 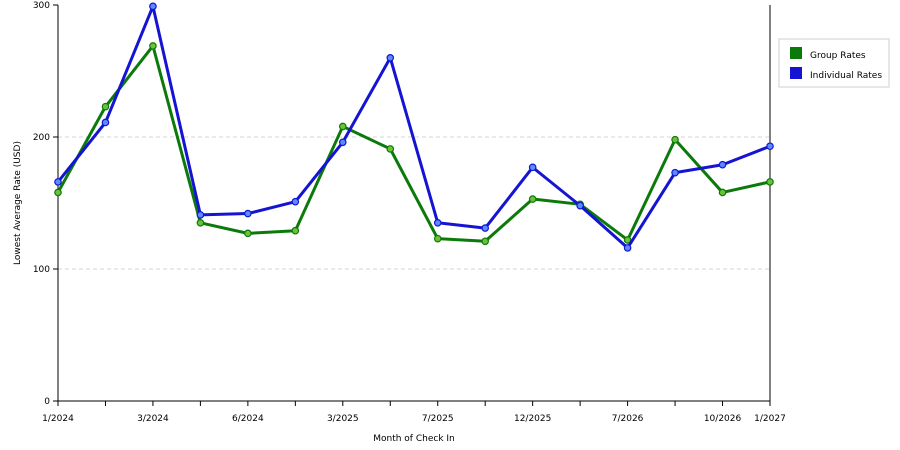 I want to click on y-tick-label: 100, so click(x=41, y=270).